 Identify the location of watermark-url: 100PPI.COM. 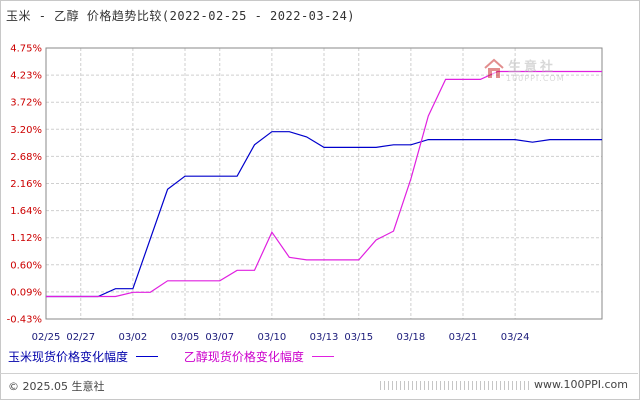
(535, 78).